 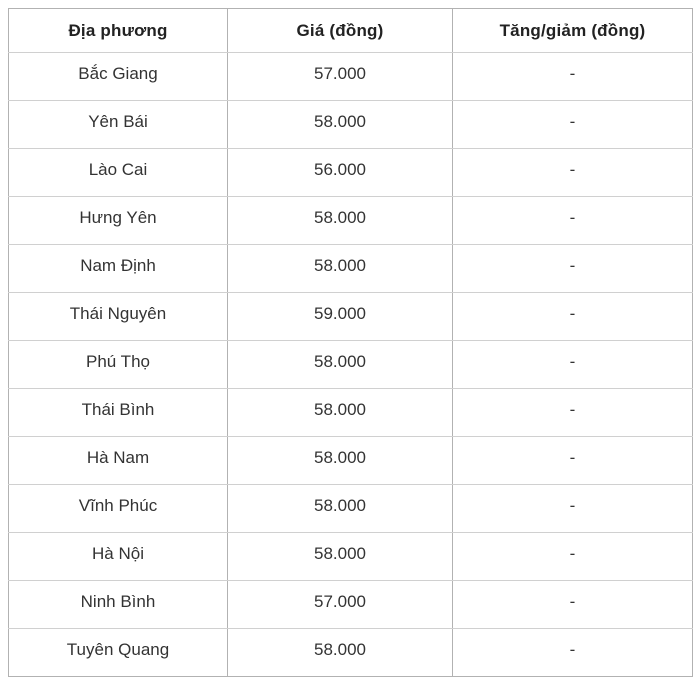 I want to click on table-row: Ninh Bình 57.000 -, so click(x=350, y=604).